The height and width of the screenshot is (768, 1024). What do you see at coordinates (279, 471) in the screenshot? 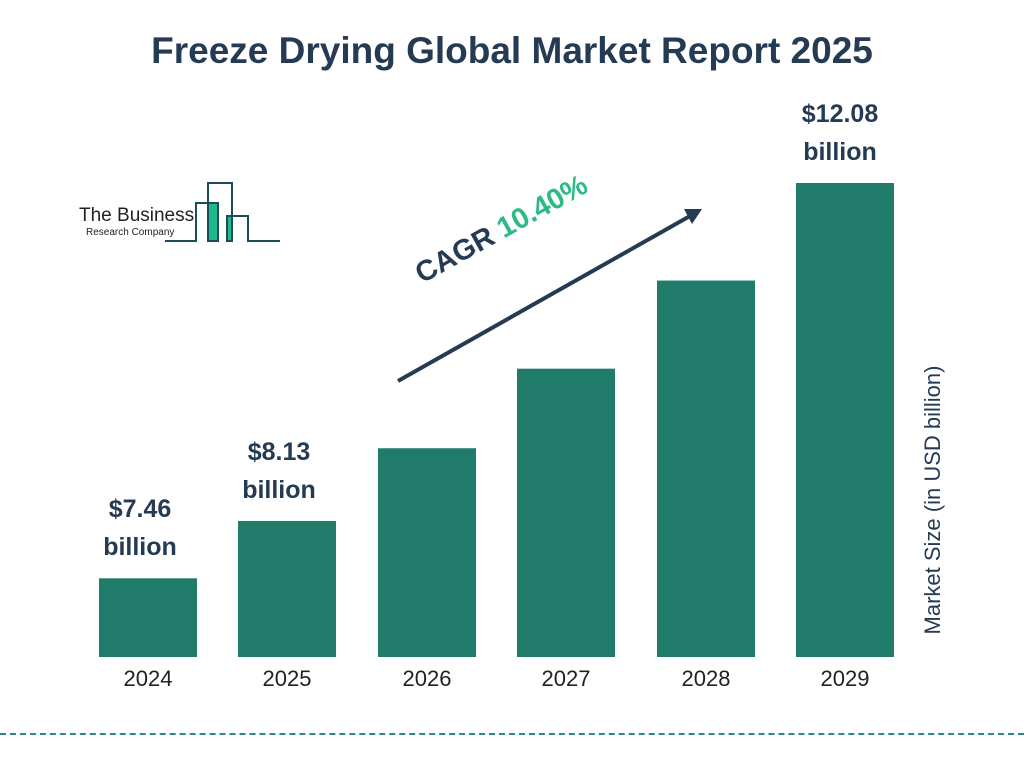
I see `data-label: $8.13 billion` at bounding box center [279, 471].